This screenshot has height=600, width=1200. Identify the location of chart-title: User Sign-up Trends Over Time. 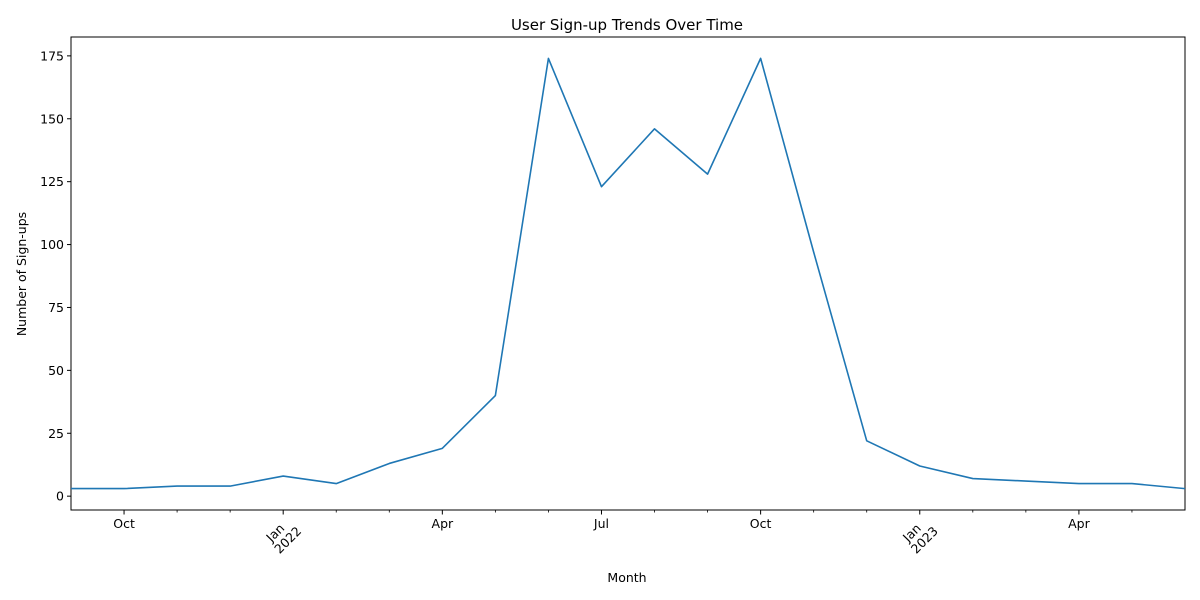
(627, 25).